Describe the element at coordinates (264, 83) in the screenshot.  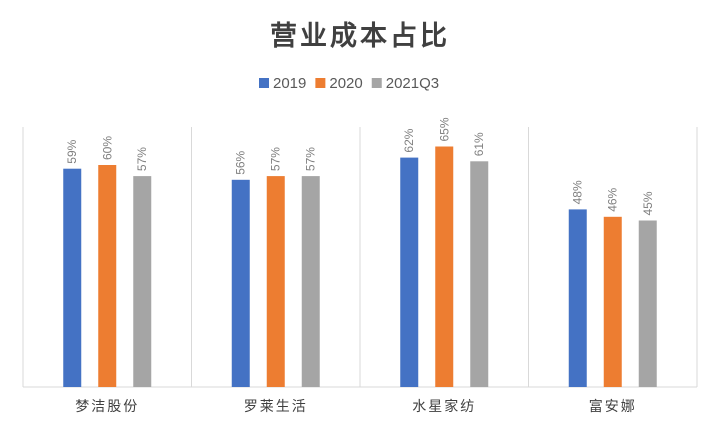
I see `legend-swatch-2019` at that location.